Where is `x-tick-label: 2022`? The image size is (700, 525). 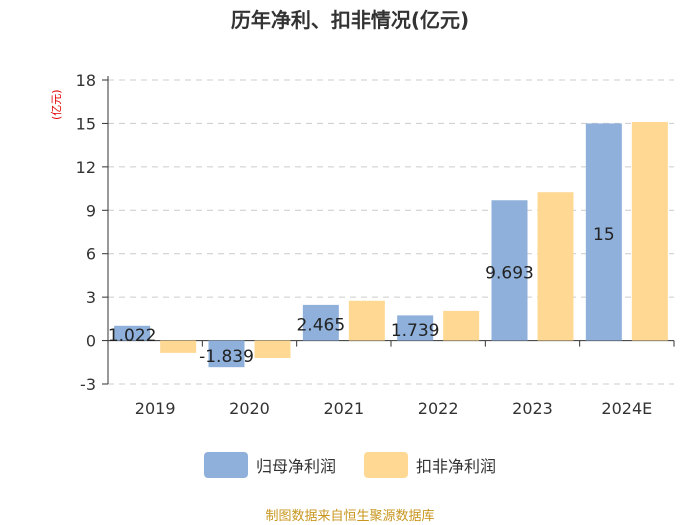 x-tick-label: 2022 is located at coordinates (438, 408).